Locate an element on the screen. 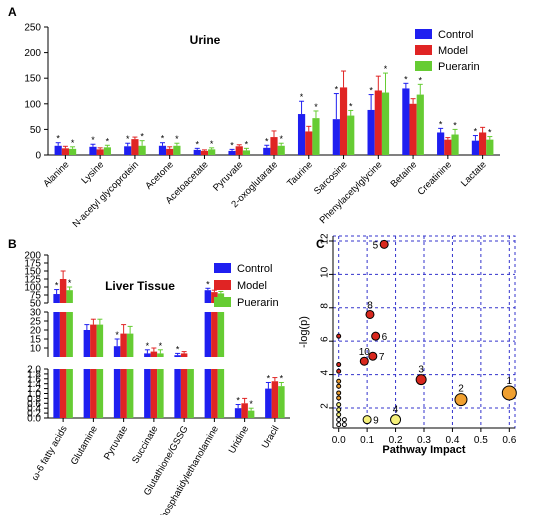 The height and width of the screenshot is (515, 533). panel-b-x-tick-label: Pyruvate is located at coordinates (116, 443).